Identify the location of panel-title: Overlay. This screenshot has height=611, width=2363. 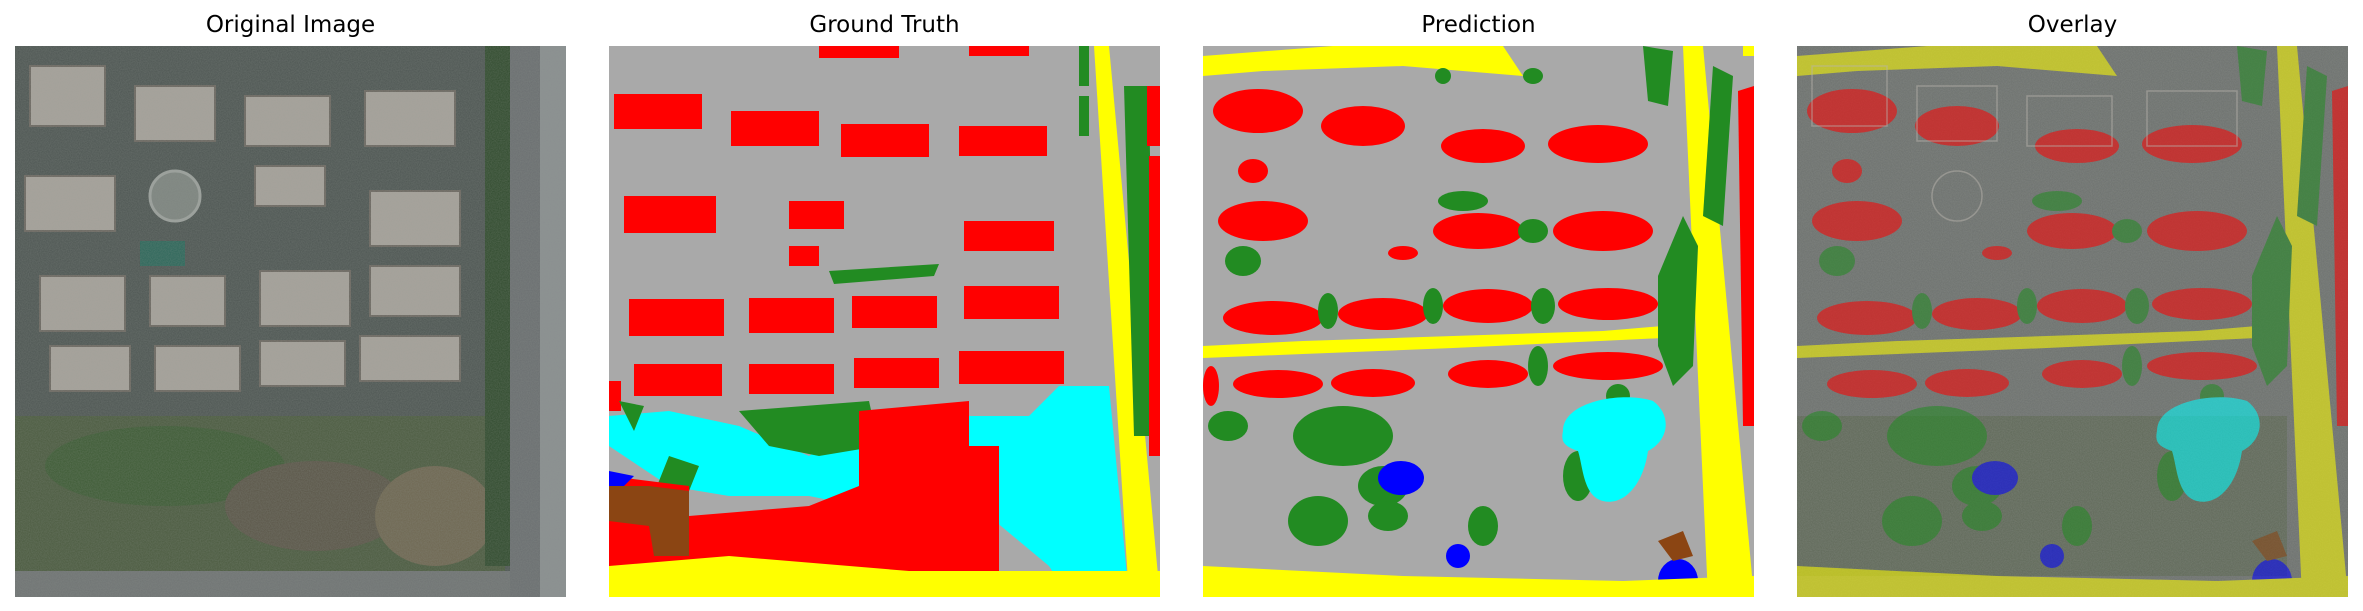
(2072, 25).